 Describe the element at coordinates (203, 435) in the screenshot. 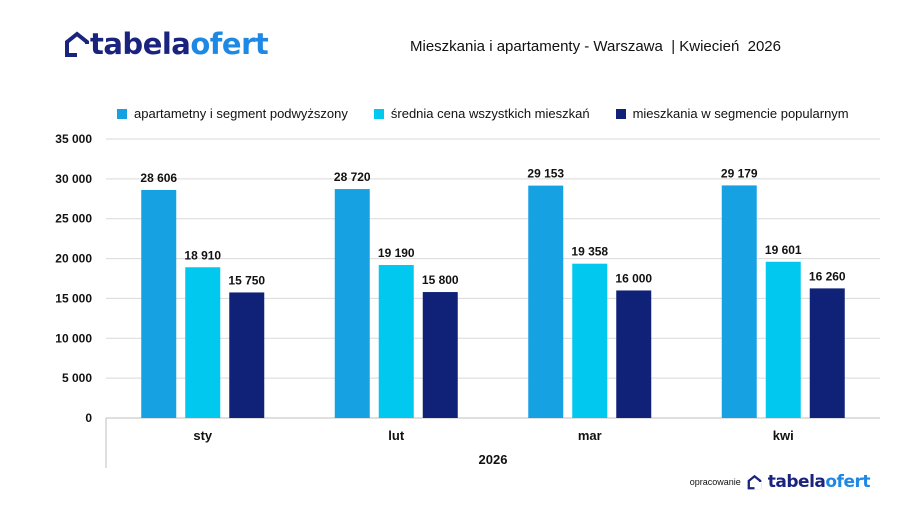

I see `x-tick-label: sty` at that location.